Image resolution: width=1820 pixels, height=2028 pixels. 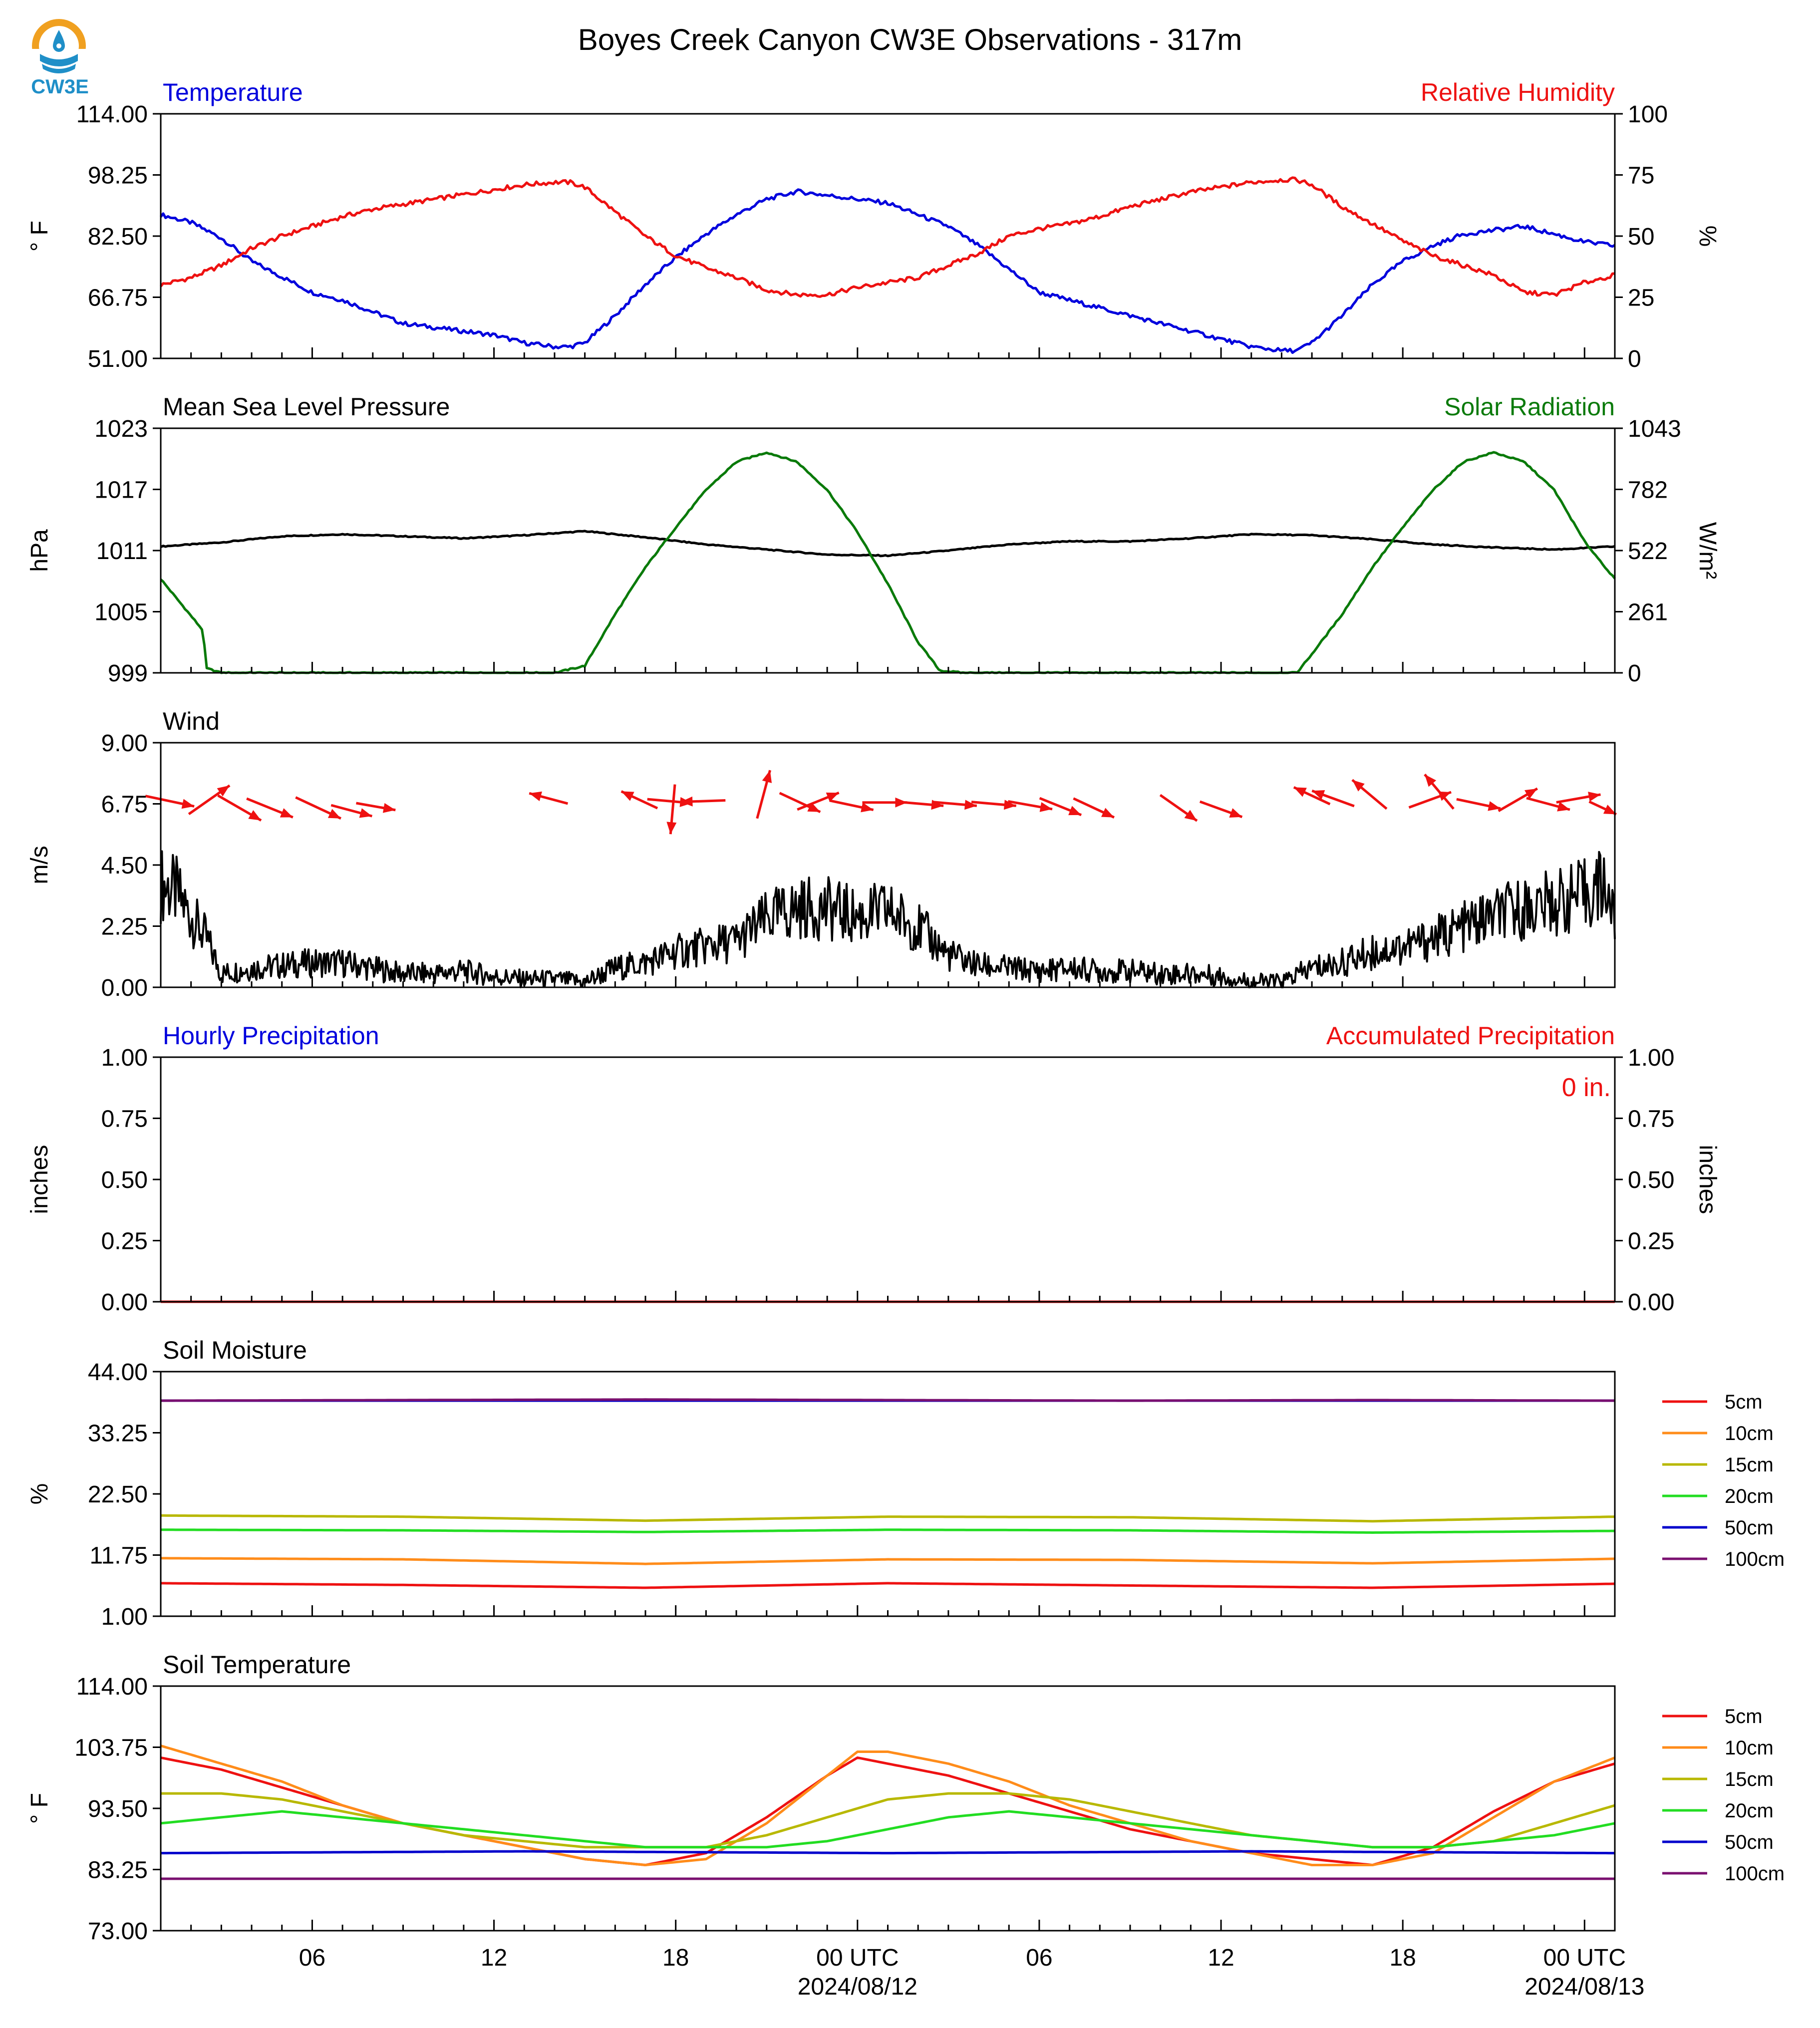 I want to click on y-tick-label-right: 1043, so click(x=1654, y=429).